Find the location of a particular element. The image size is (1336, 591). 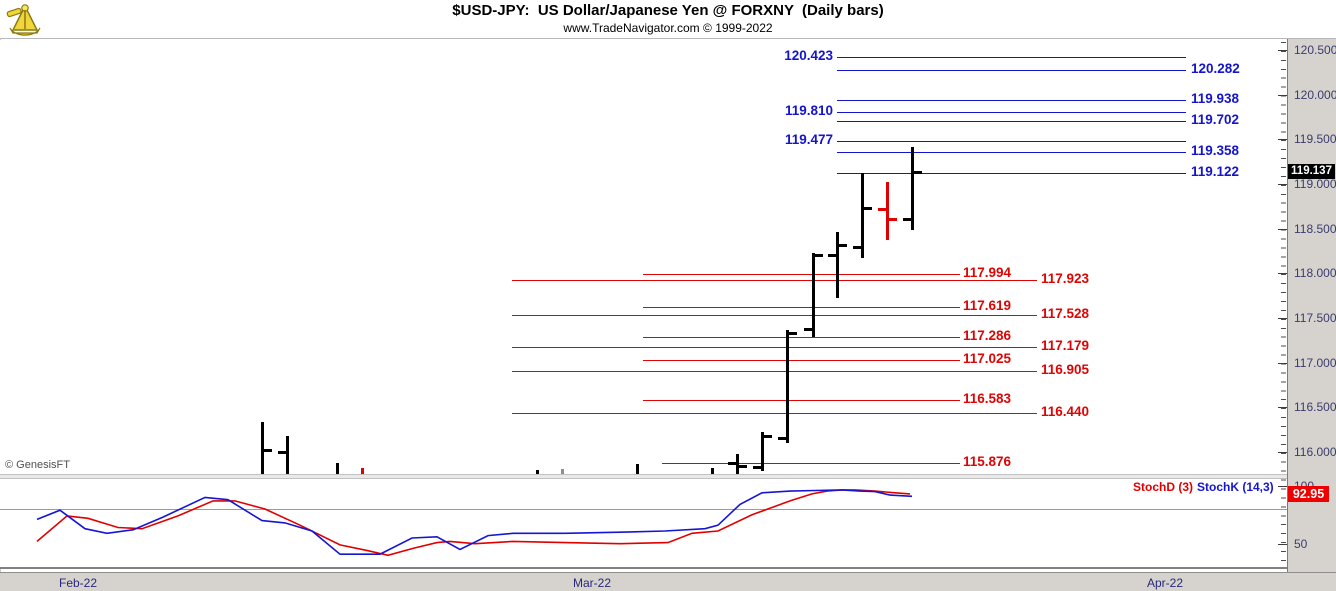

price-axis-label: 116.000 is located at coordinates (1315, 451).